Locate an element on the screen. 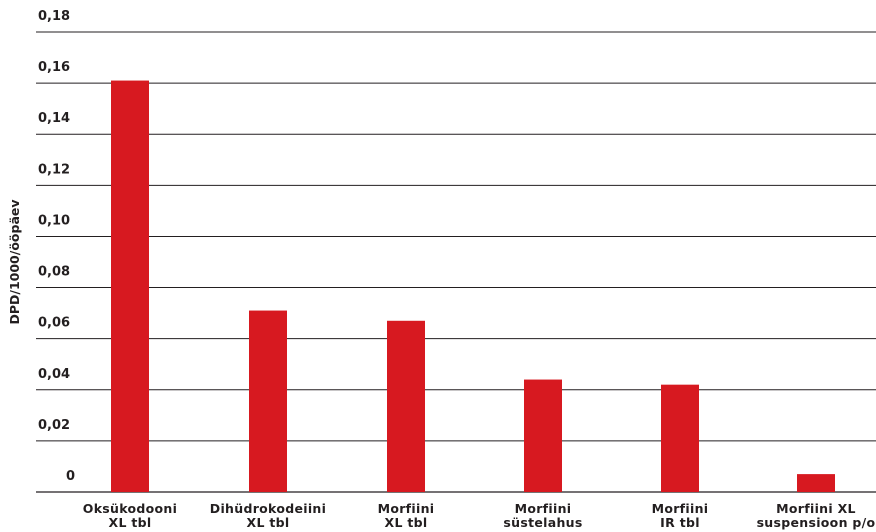 Image resolution: width=876 pixels, height=532 pixels. category-label: Morfiini IR tbl is located at coordinates (680, 515).